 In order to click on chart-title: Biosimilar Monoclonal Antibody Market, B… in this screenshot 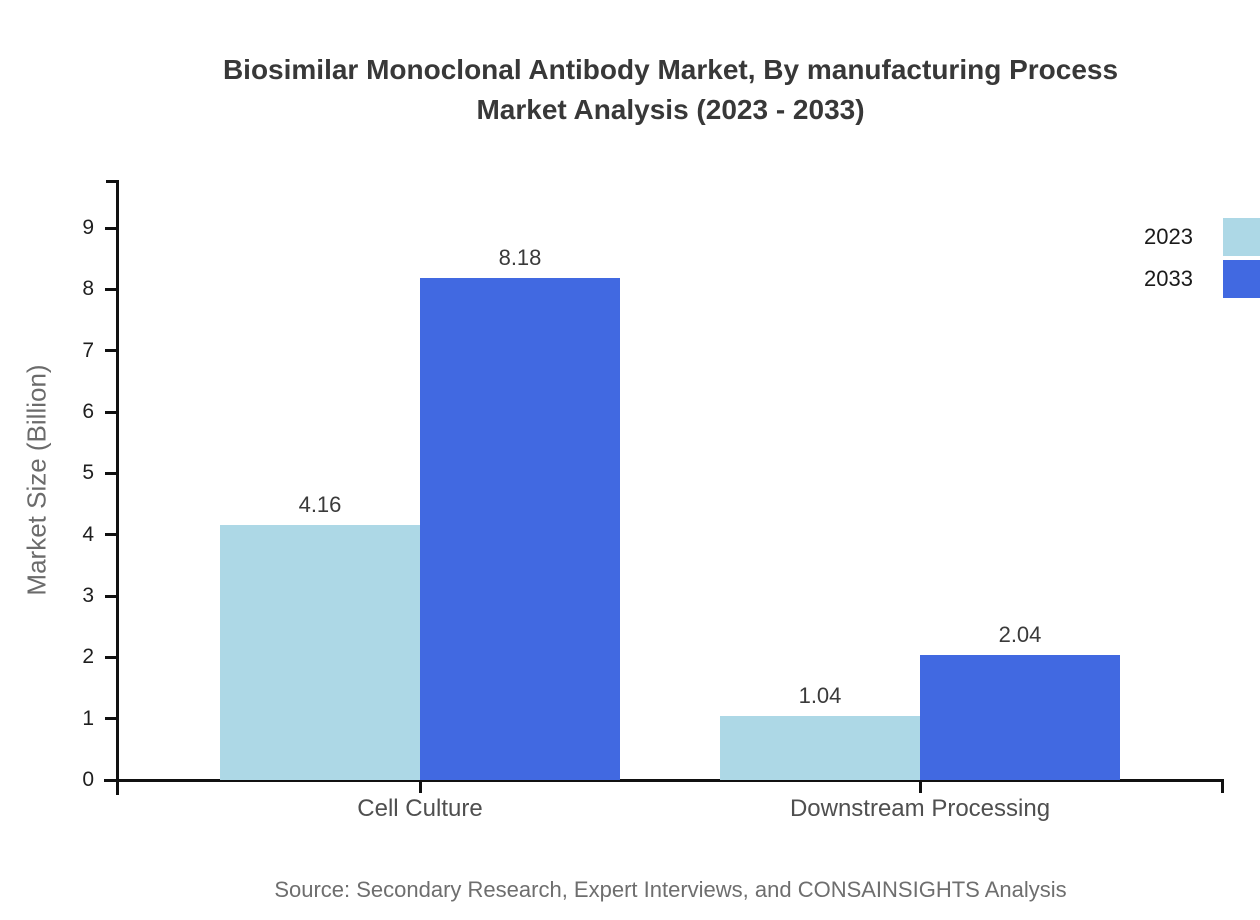, I will do `click(670, 90)`.